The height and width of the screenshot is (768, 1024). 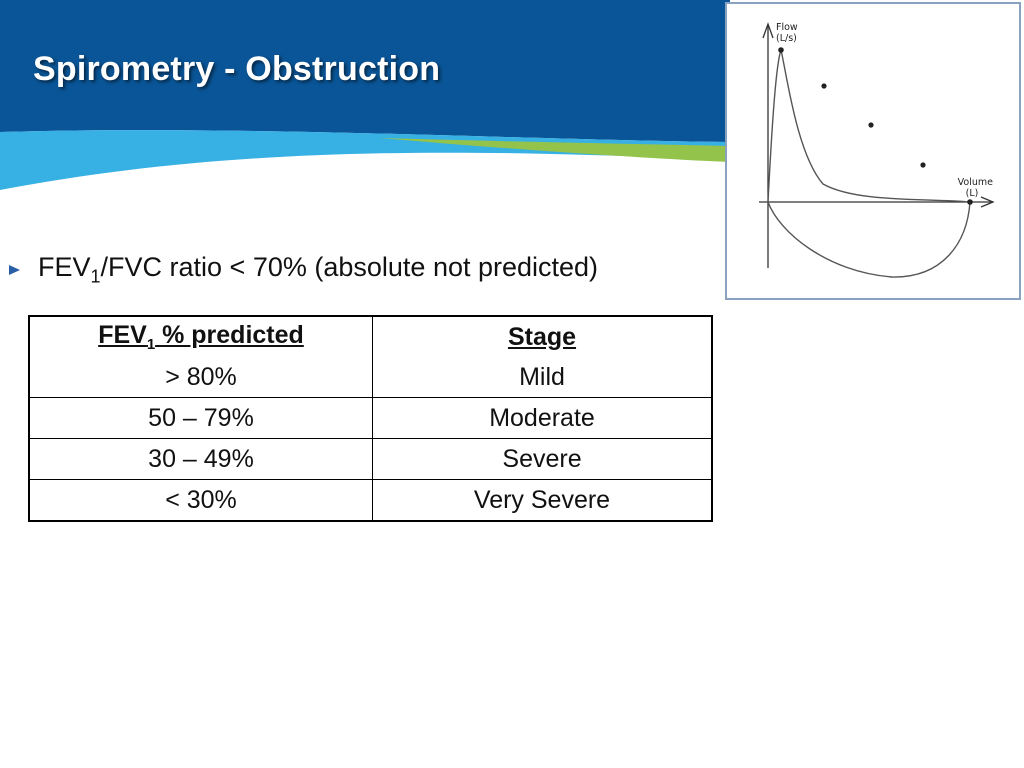 I want to click on flow-axis-unit: (L/s), so click(x=786, y=38).